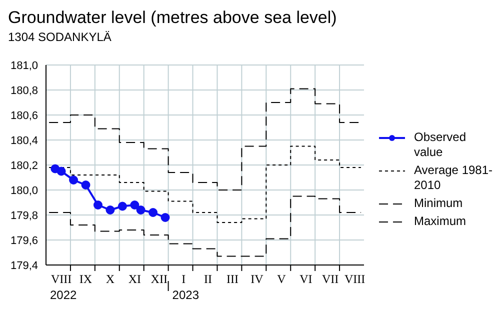 The height and width of the screenshot is (320, 500). I want to click on x-tick-label: V, so click(281, 279).